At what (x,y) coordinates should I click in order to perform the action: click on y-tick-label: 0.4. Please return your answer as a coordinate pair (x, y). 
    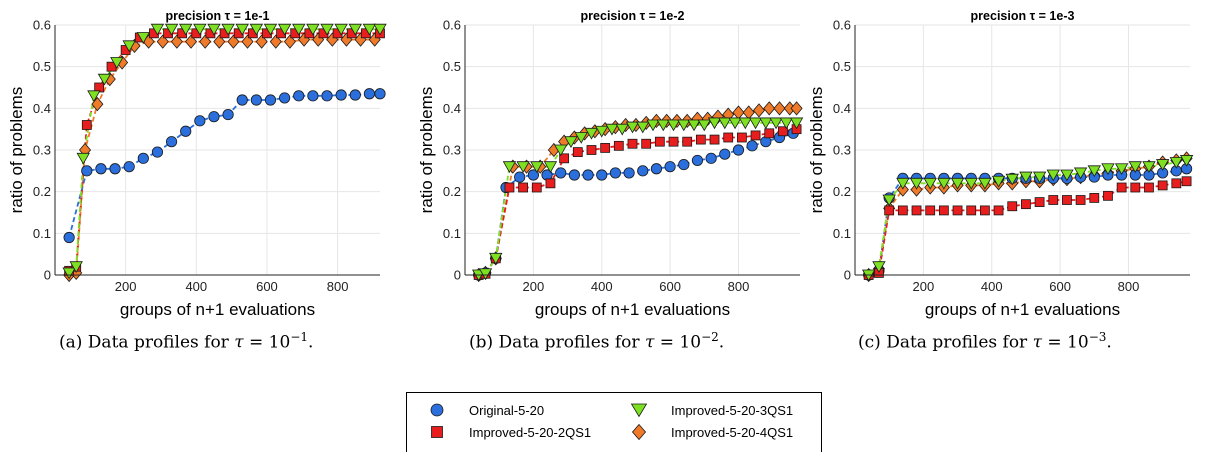
    Looking at the image, I should click on (452, 108).